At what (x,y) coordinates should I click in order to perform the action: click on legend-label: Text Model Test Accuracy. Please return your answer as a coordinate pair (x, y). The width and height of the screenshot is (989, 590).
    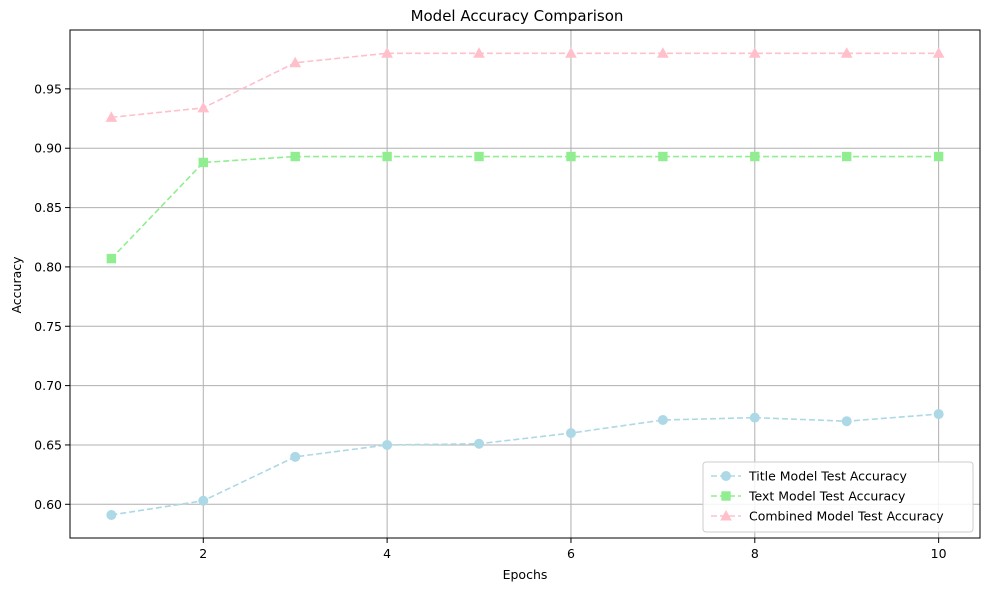
    Looking at the image, I should click on (827, 496).